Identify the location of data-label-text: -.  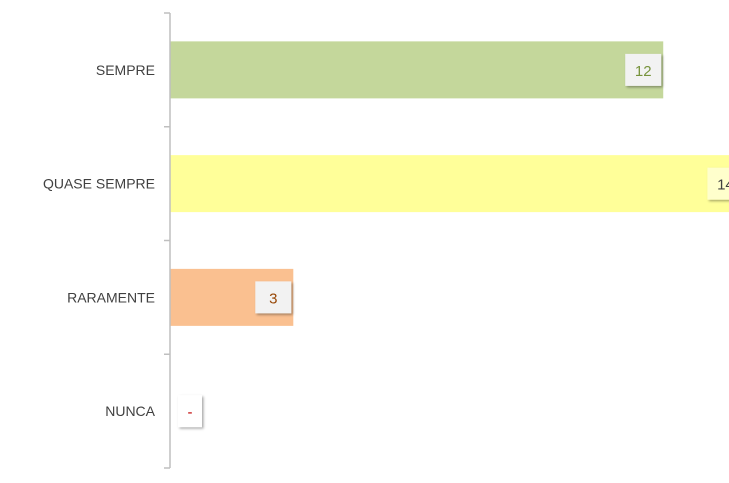
(190, 412).